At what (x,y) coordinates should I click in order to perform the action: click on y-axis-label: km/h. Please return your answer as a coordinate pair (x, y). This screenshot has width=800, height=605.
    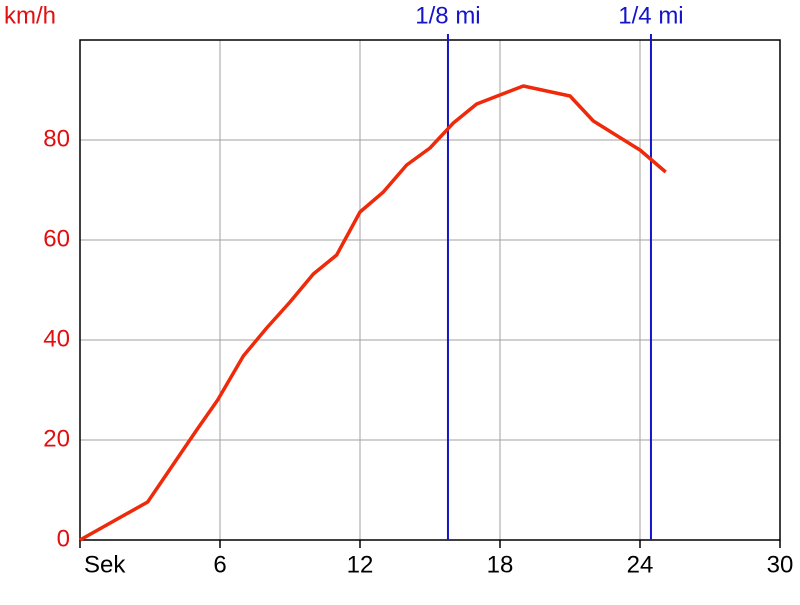
    Looking at the image, I should click on (30, 15).